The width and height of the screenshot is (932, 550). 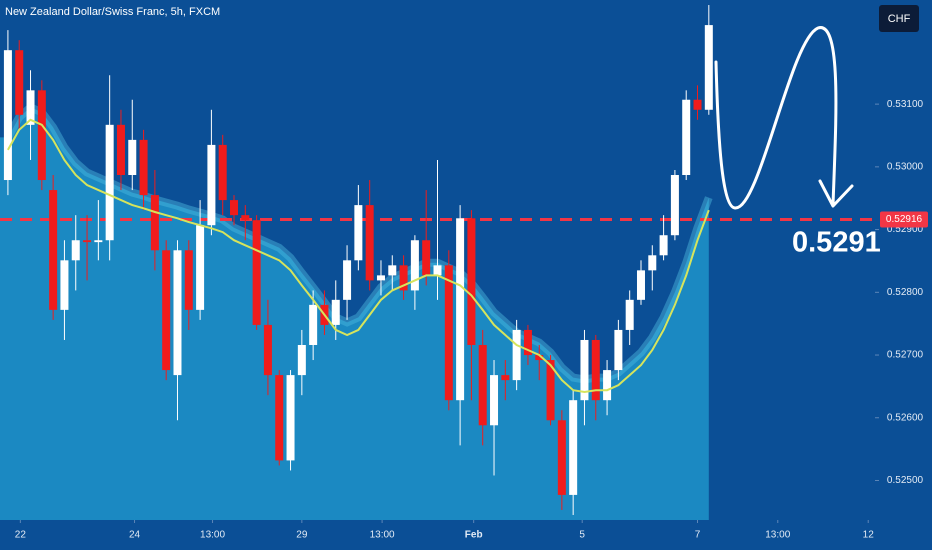 I want to click on level-price-label: 0.52916, so click(x=904, y=219).